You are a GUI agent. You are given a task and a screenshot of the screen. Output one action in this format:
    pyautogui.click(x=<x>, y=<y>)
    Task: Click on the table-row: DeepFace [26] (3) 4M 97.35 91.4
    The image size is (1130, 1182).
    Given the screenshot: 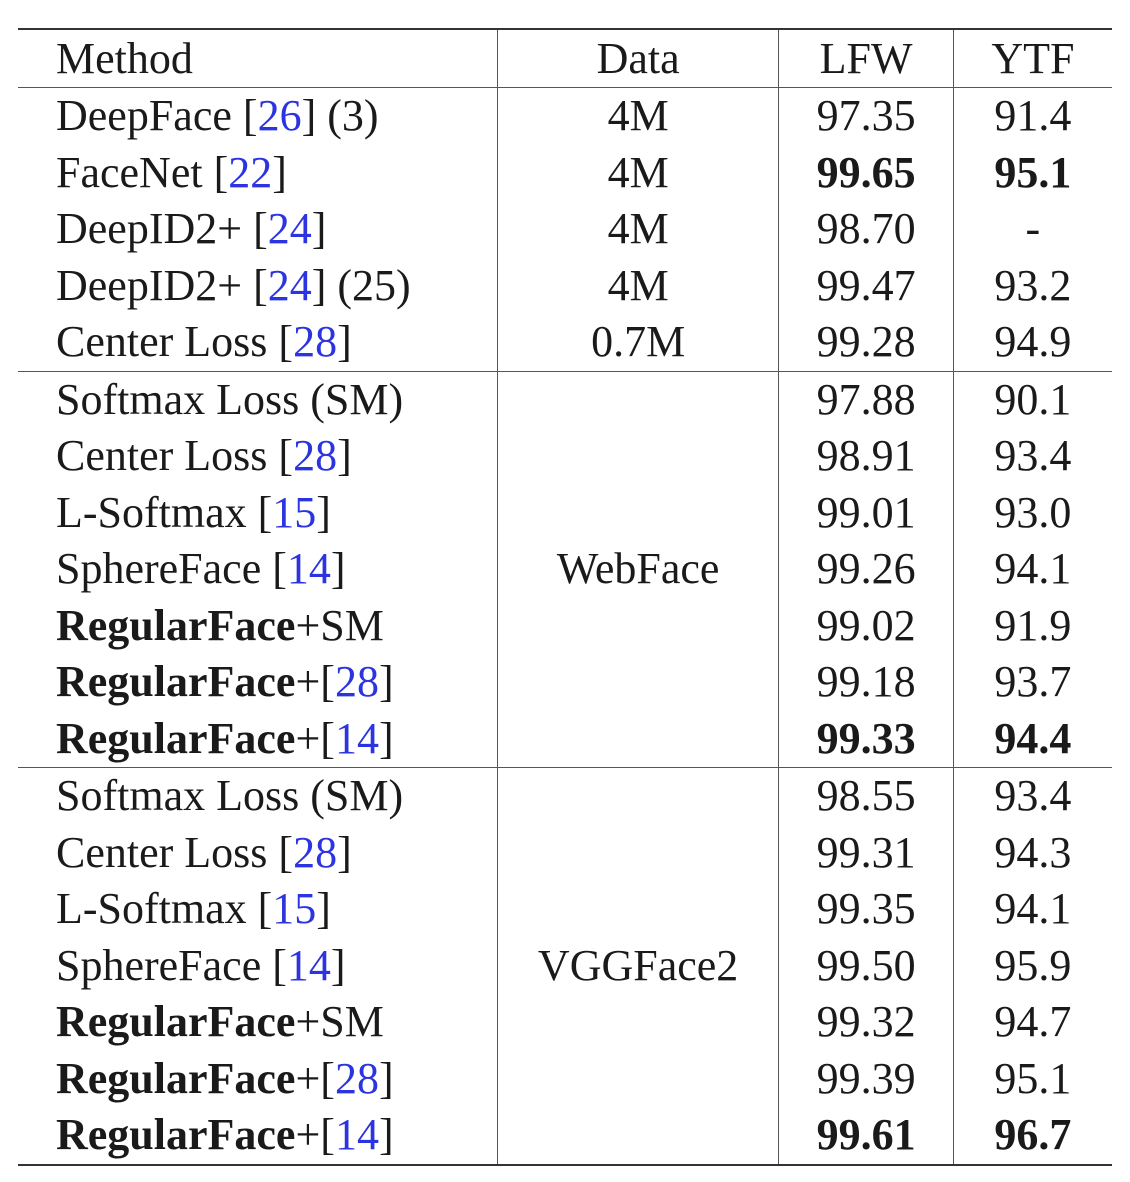 What is the action you would take?
    pyautogui.click(x=565, y=116)
    